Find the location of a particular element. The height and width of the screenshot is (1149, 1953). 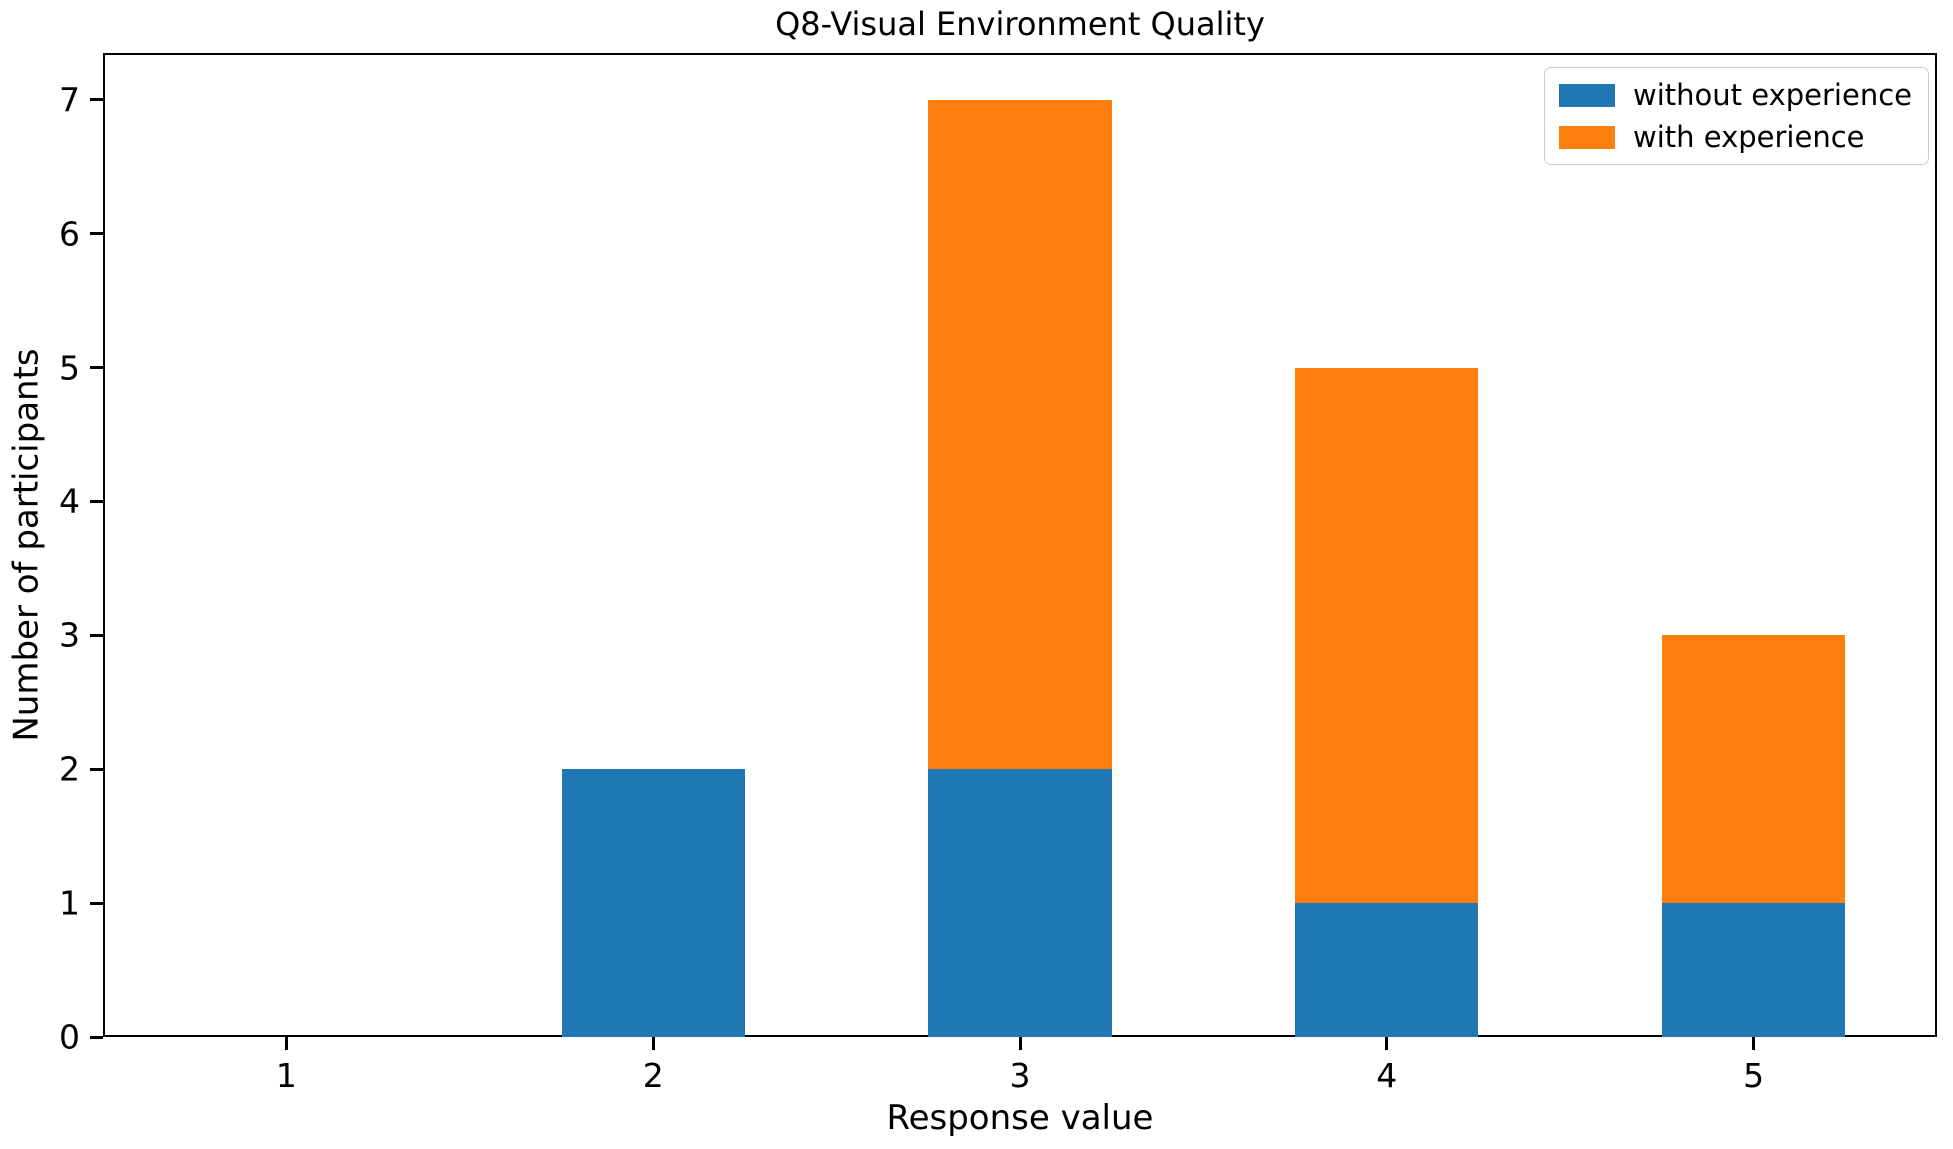

legend-item-with-experience: with experience is located at coordinates (1735, 137).